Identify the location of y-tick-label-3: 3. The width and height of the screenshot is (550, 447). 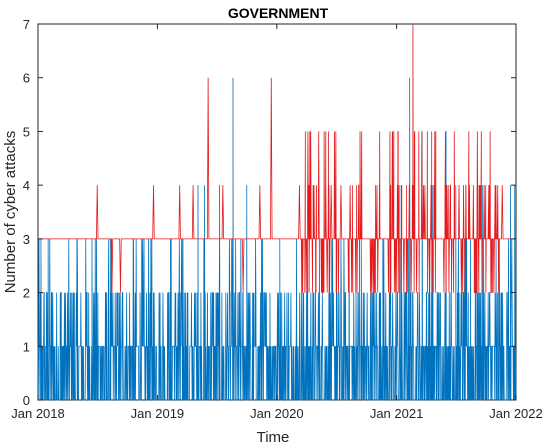
(26, 239).